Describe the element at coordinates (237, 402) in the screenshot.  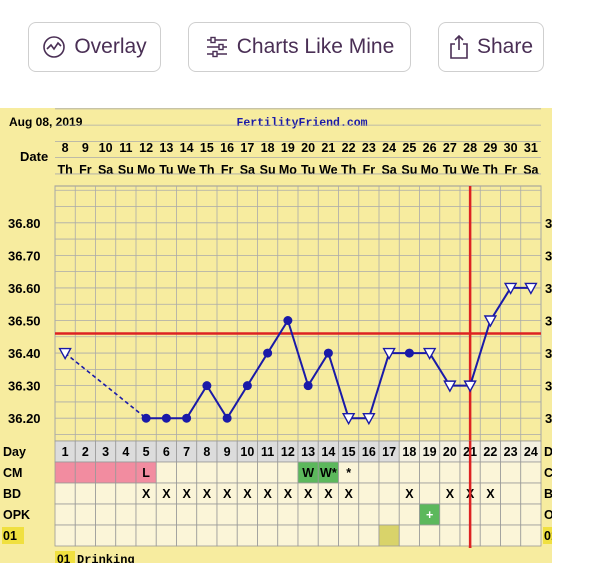
I see `series-segment` at that location.